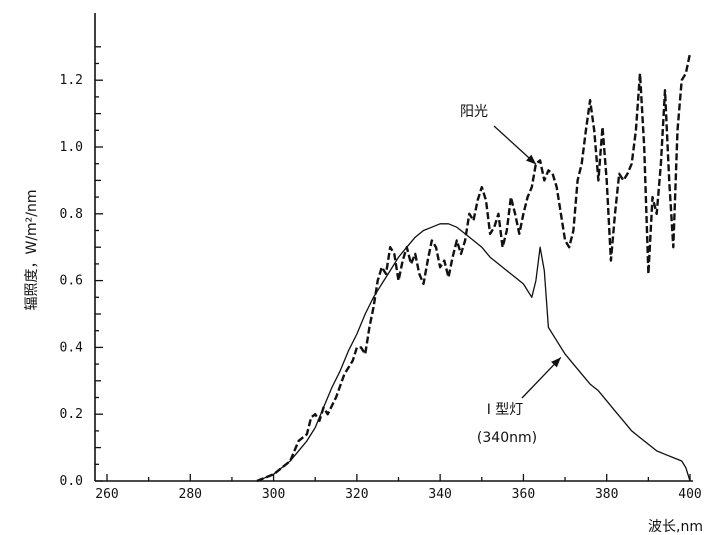 This screenshot has height=535, width=709. I want to click on x-tick-label: 340, so click(439, 494).